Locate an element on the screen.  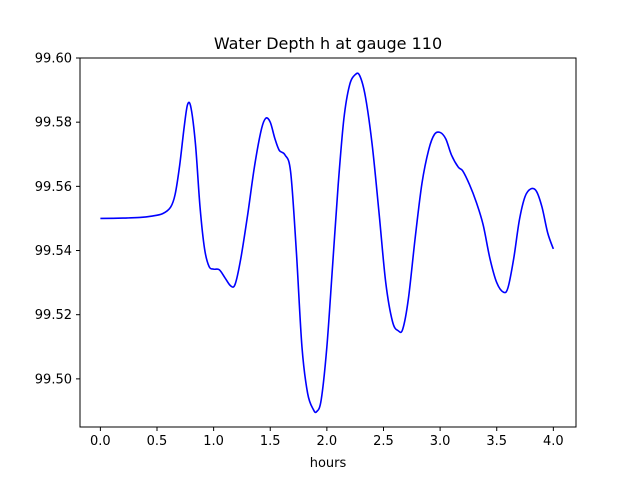
y-tick-label: 99.58 is located at coordinates (53, 123).